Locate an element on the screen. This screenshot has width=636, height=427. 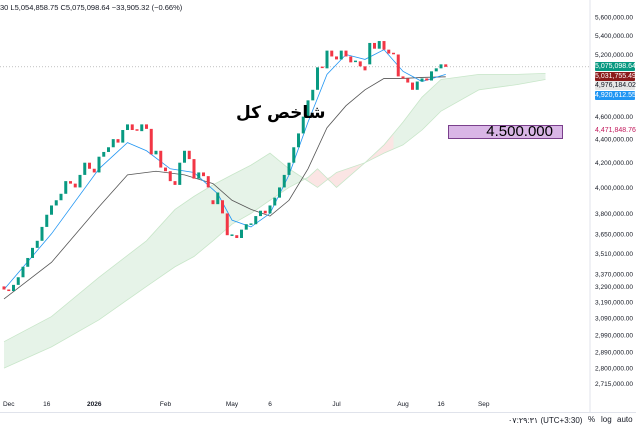
y-tick-label: 4,600,000.00 is located at coordinates (614, 117).